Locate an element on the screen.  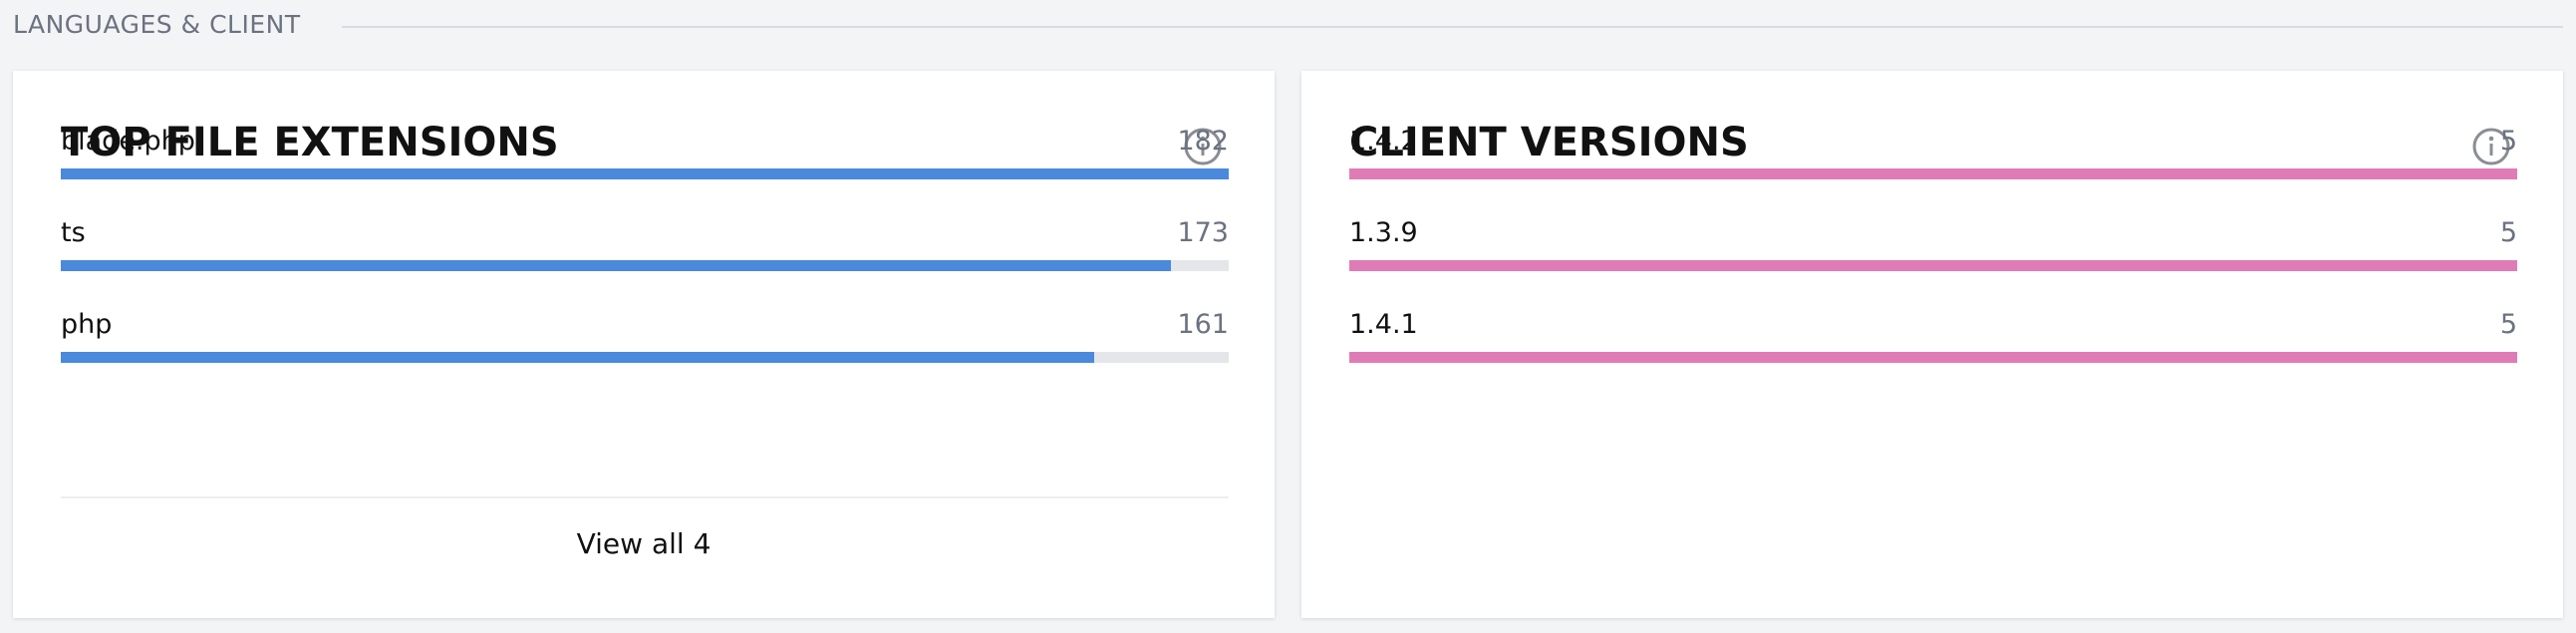
item-label: php is located at coordinates (87, 325).